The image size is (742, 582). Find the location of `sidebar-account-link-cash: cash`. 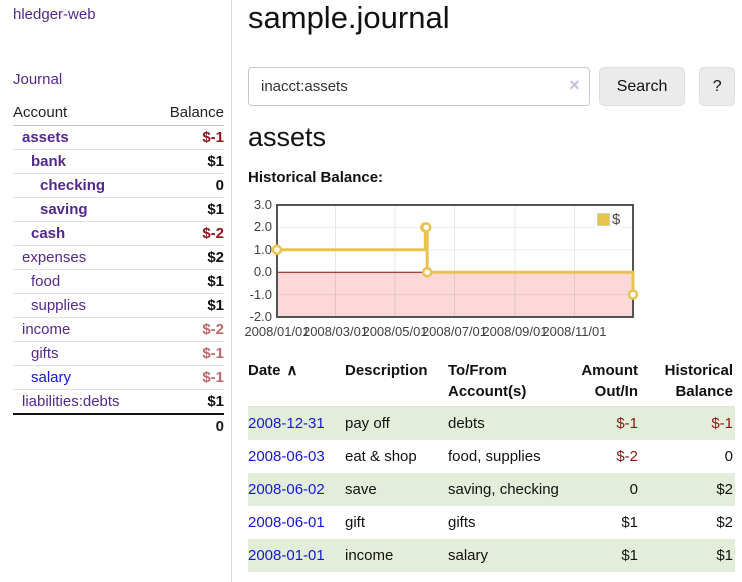

sidebar-account-link-cash: cash is located at coordinates (48, 233).